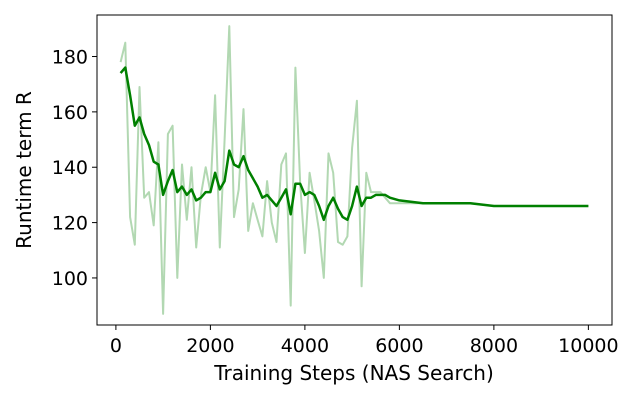 Image resolution: width=640 pixels, height=400 pixels. Describe the element at coordinates (116, 346) in the screenshot. I see `x-tick-label: 0` at that location.